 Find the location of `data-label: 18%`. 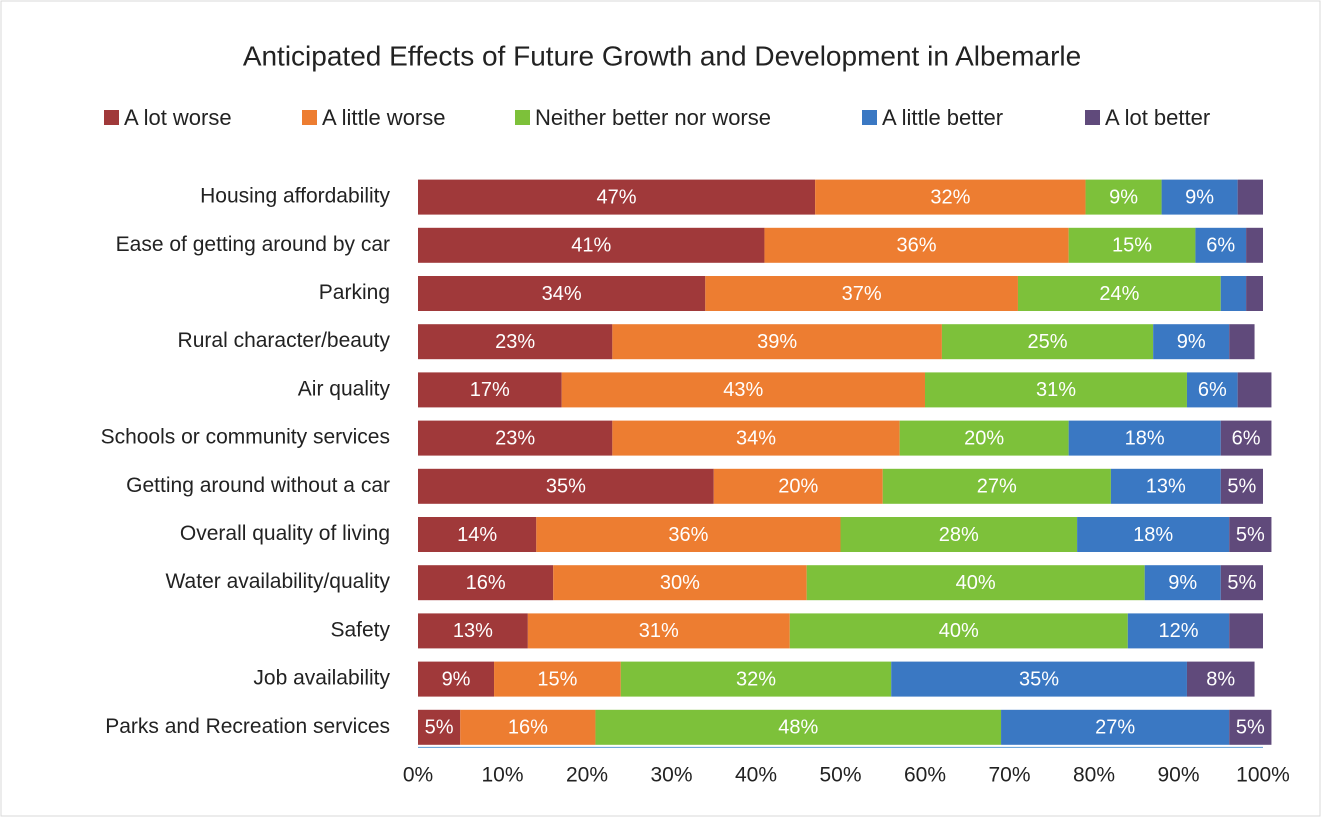

data-label: 18% is located at coordinates (1153, 535).